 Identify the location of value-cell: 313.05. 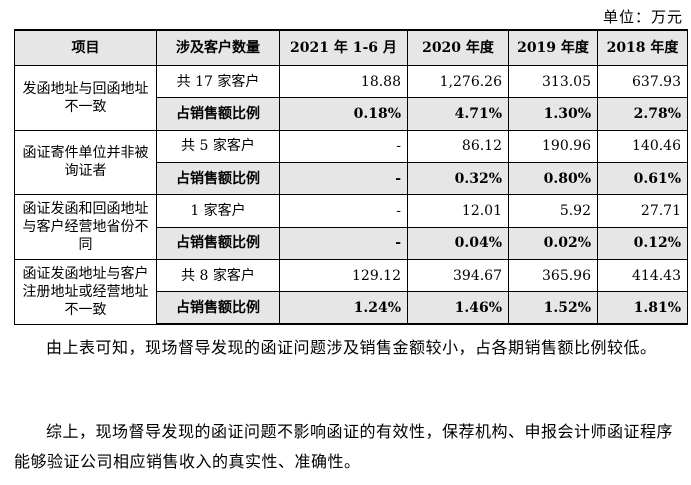
(553, 81).